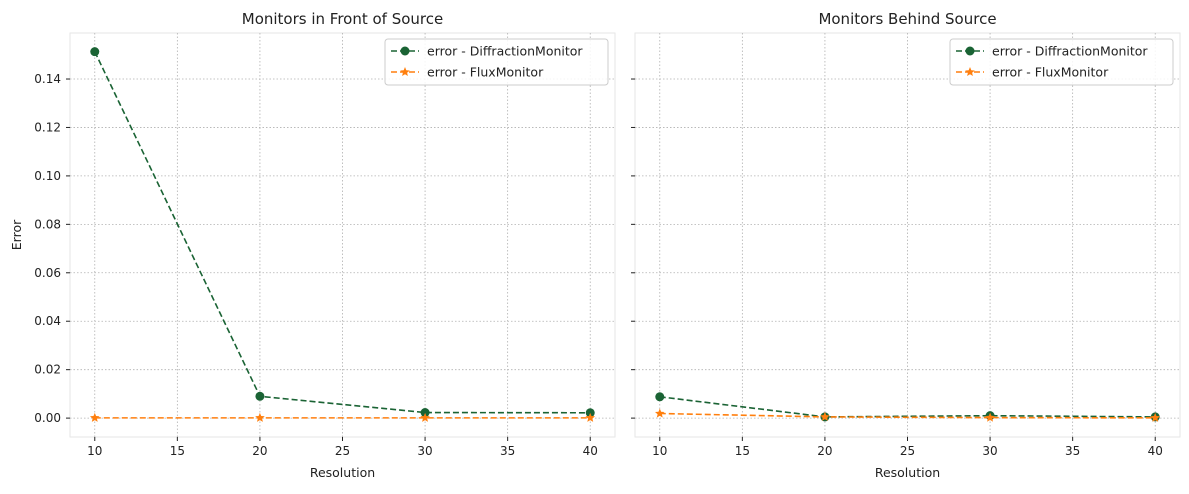 This screenshot has height=494, width=1189. Describe the element at coordinates (47, 273) in the screenshot. I see `y-tick-label: 0.06` at that location.